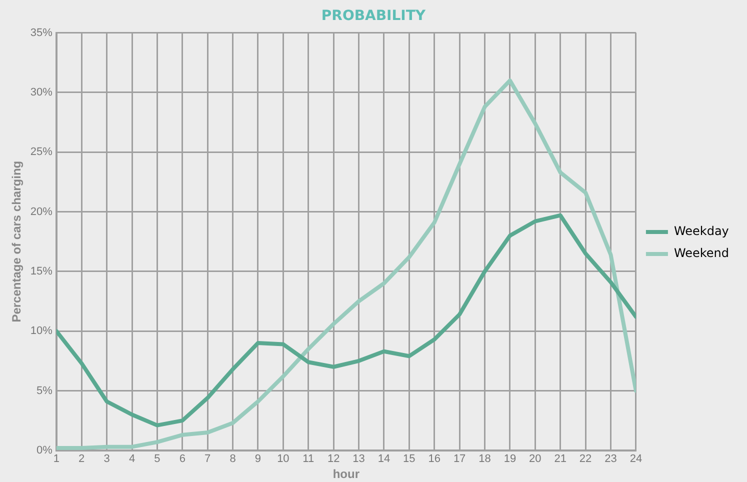 This screenshot has height=482, width=747. What do you see at coordinates (585, 459) in the screenshot?
I see `x-tick-label: 22` at bounding box center [585, 459].